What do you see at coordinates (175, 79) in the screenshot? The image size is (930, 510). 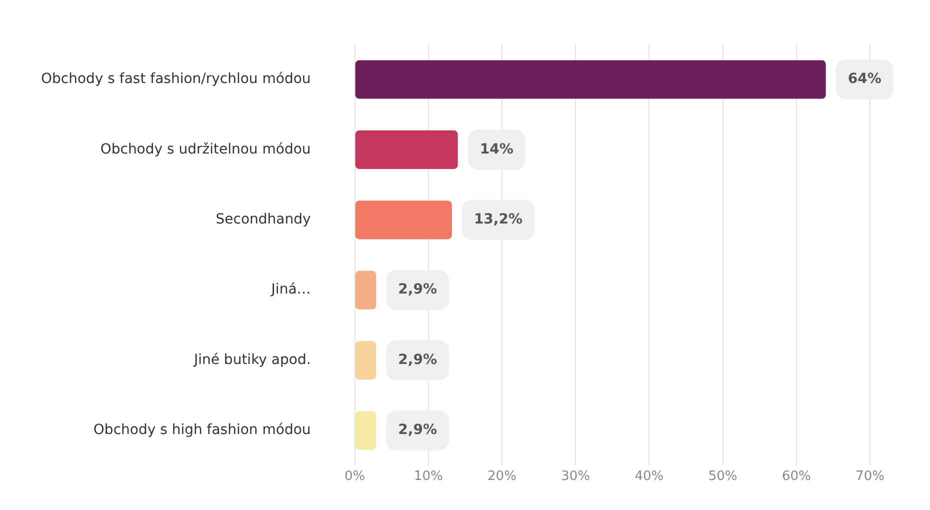 I see `y-tick-label: Obchody s fast fashion/rychlou módou` at bounding box center [175, 79].